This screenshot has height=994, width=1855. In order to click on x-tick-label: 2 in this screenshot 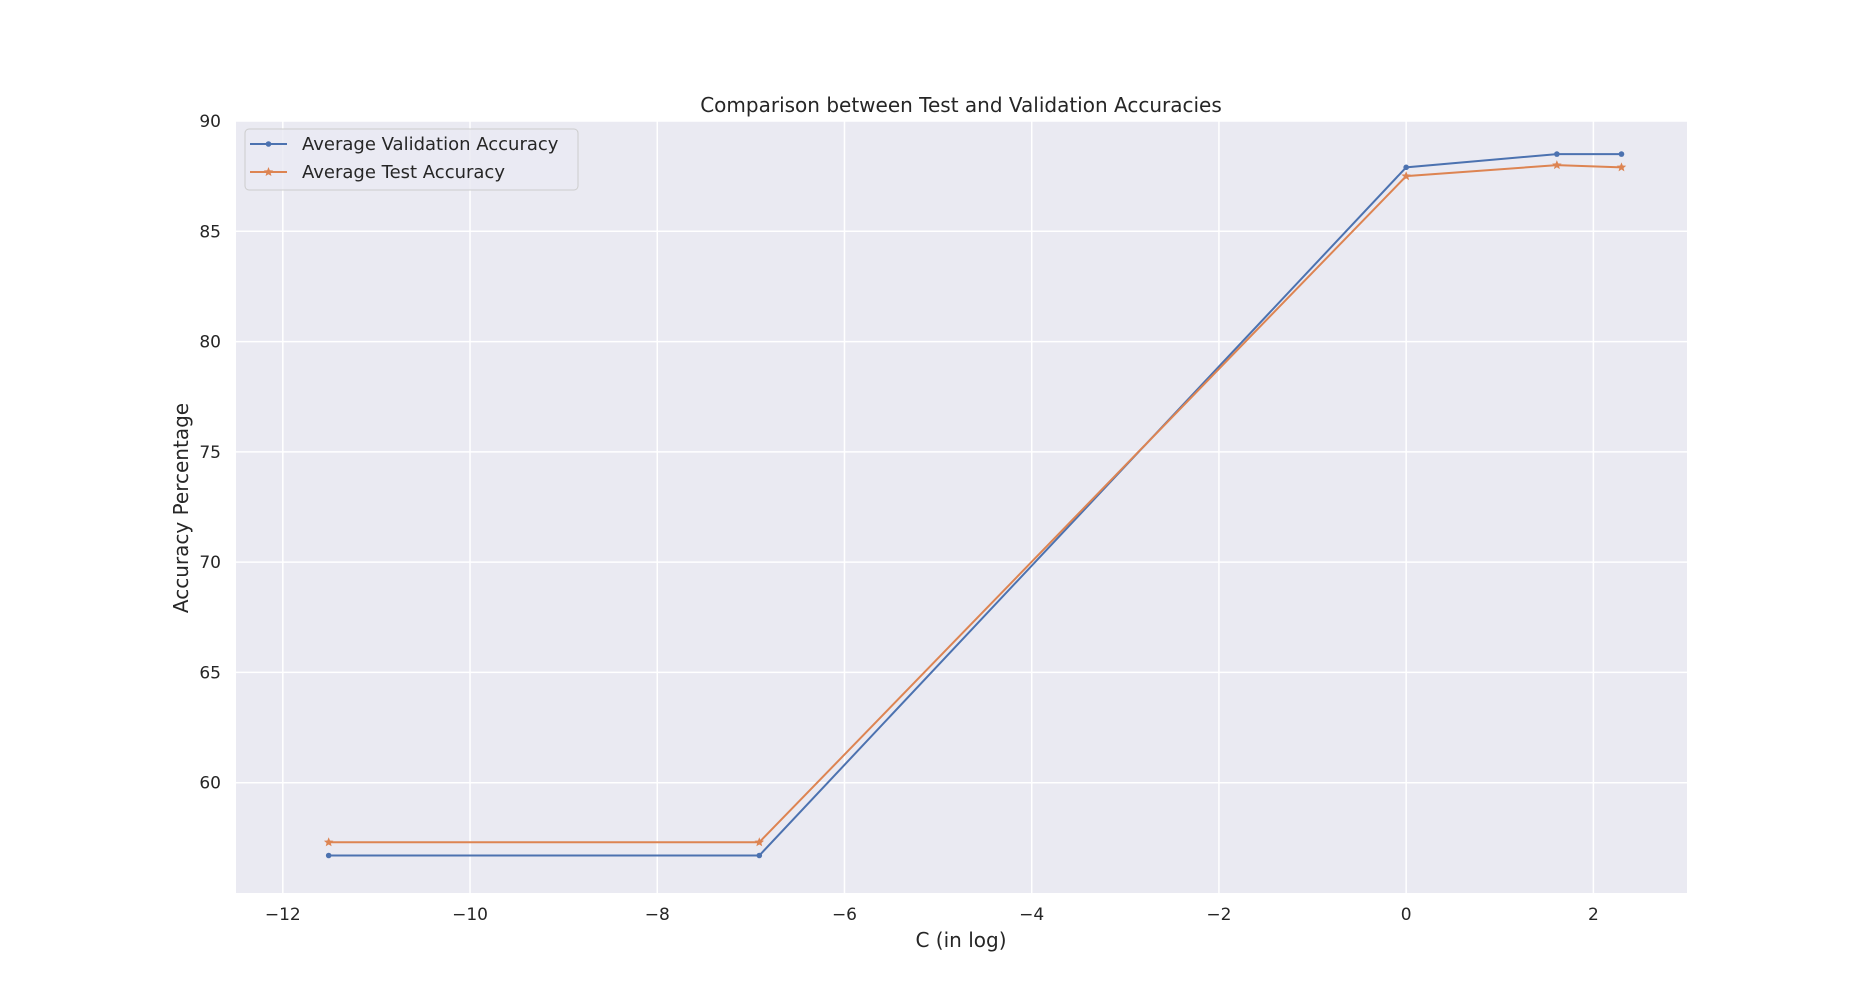, I will do `click(1593, 915)`.